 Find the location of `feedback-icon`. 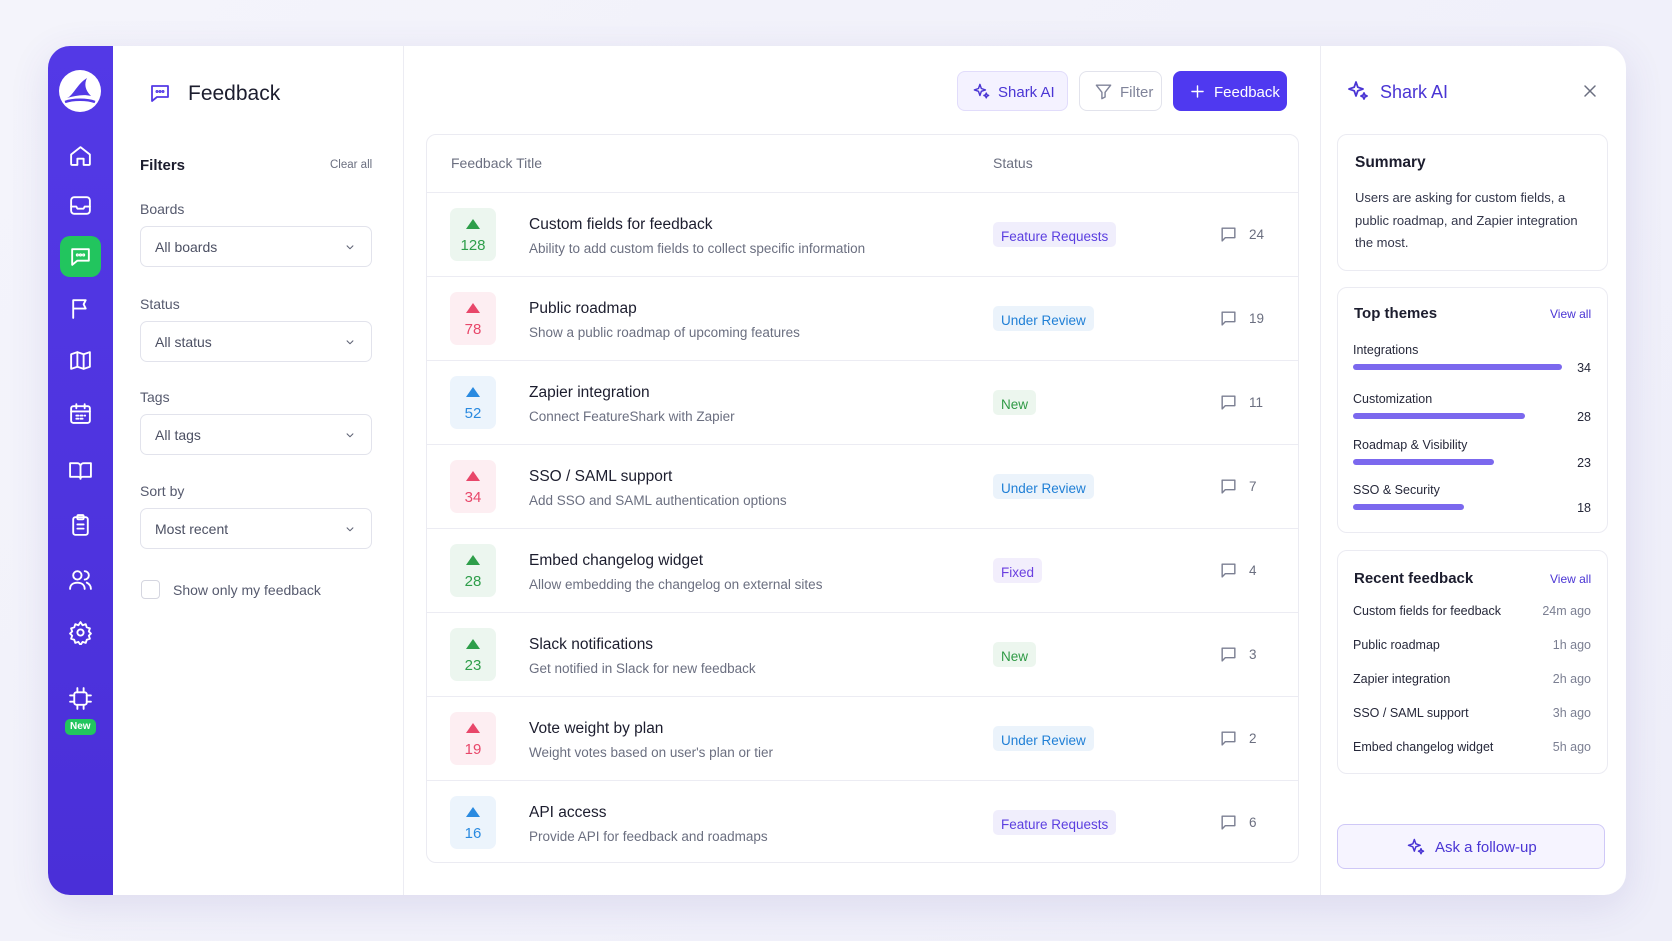

feedback-icon is located at coordinates (160, 93).